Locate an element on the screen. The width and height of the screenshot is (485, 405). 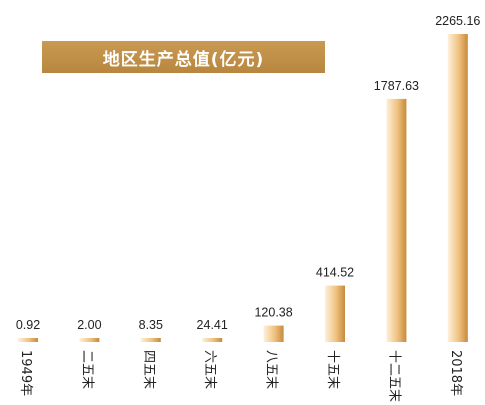
category-label-4: 八五末 is located at coordinates (271, 369).